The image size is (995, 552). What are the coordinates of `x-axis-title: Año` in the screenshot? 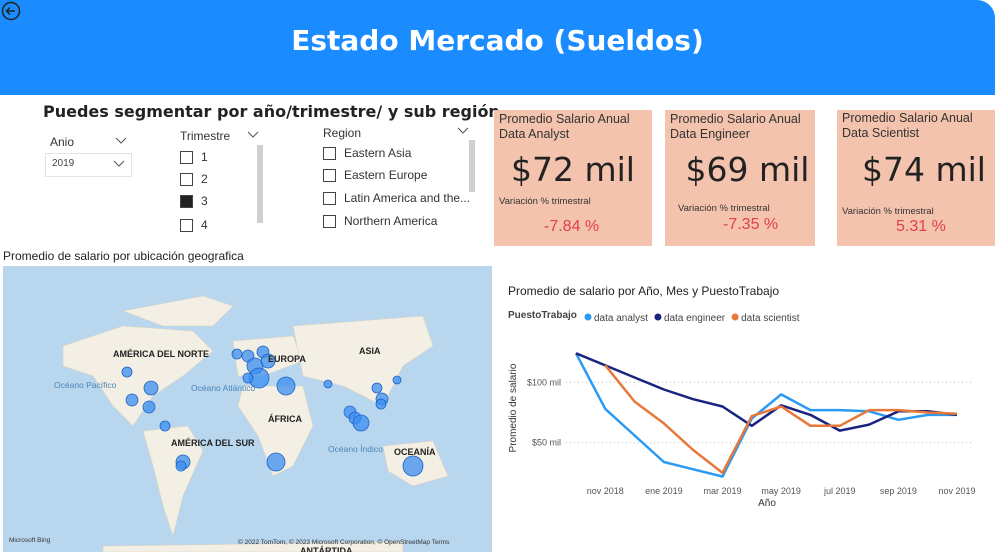 It's located at (767, 503).